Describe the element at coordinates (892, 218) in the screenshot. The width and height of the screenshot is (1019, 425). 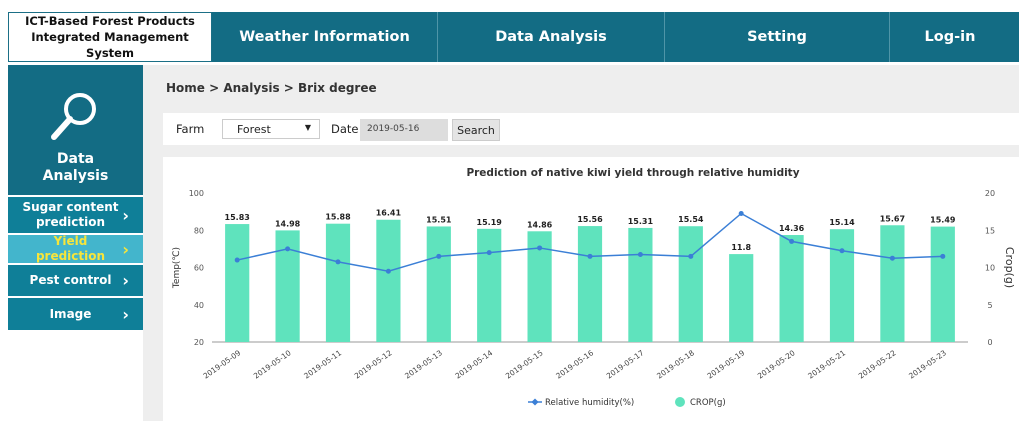
I see `bar-value-label: 15.67` at that location.